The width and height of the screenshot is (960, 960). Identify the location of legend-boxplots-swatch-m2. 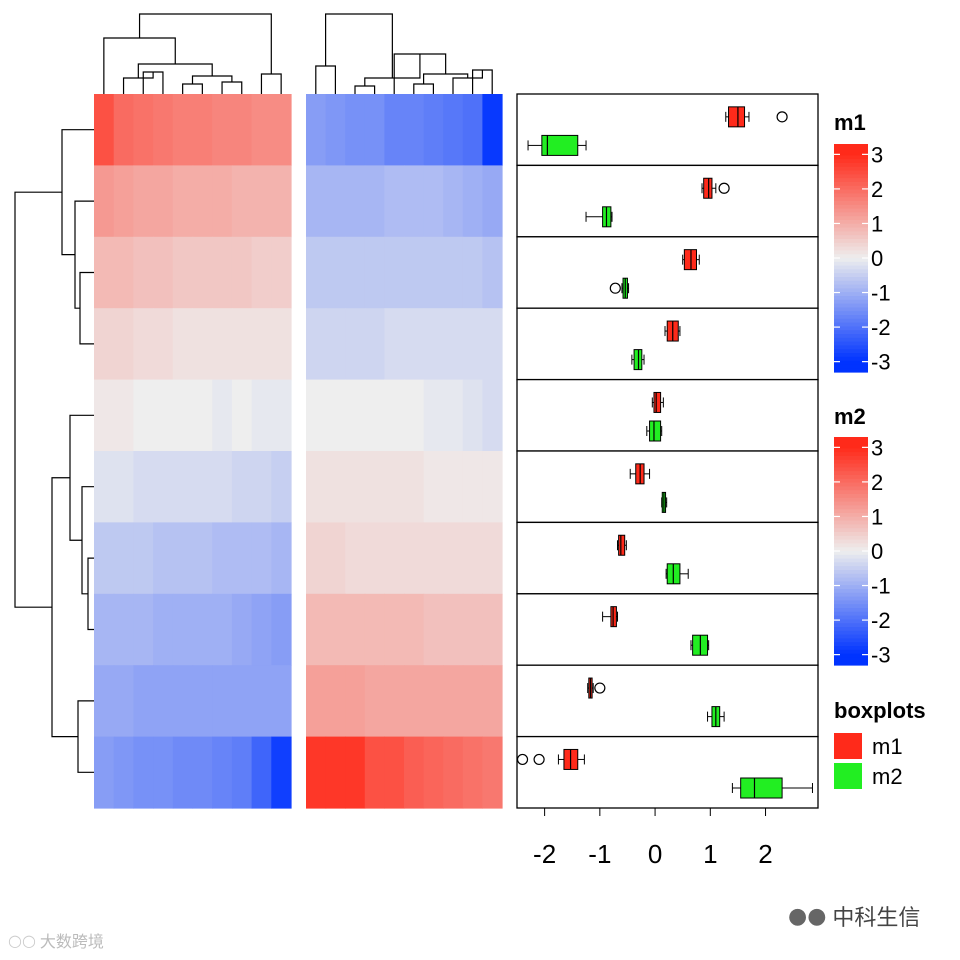
(848, 776).